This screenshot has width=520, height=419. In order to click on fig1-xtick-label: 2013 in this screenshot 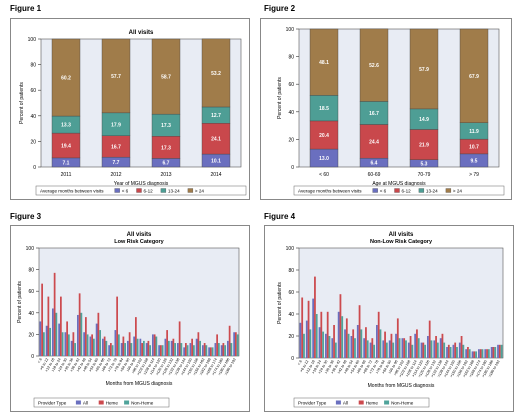, I will do `click(165, 175)`.